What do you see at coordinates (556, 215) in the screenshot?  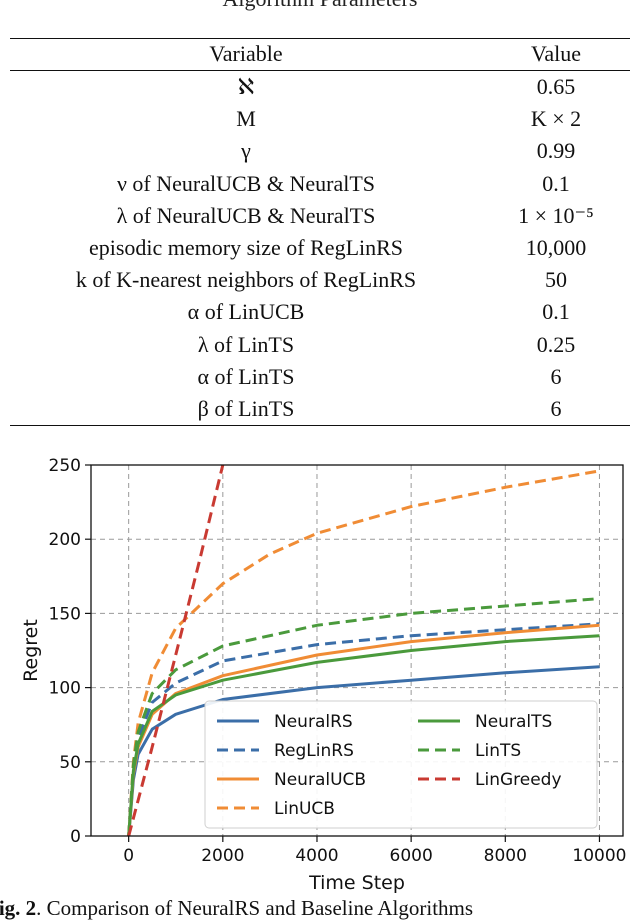 I see `cell-value: 1 × 10⁻⁵` at bounding box center [556, 215].